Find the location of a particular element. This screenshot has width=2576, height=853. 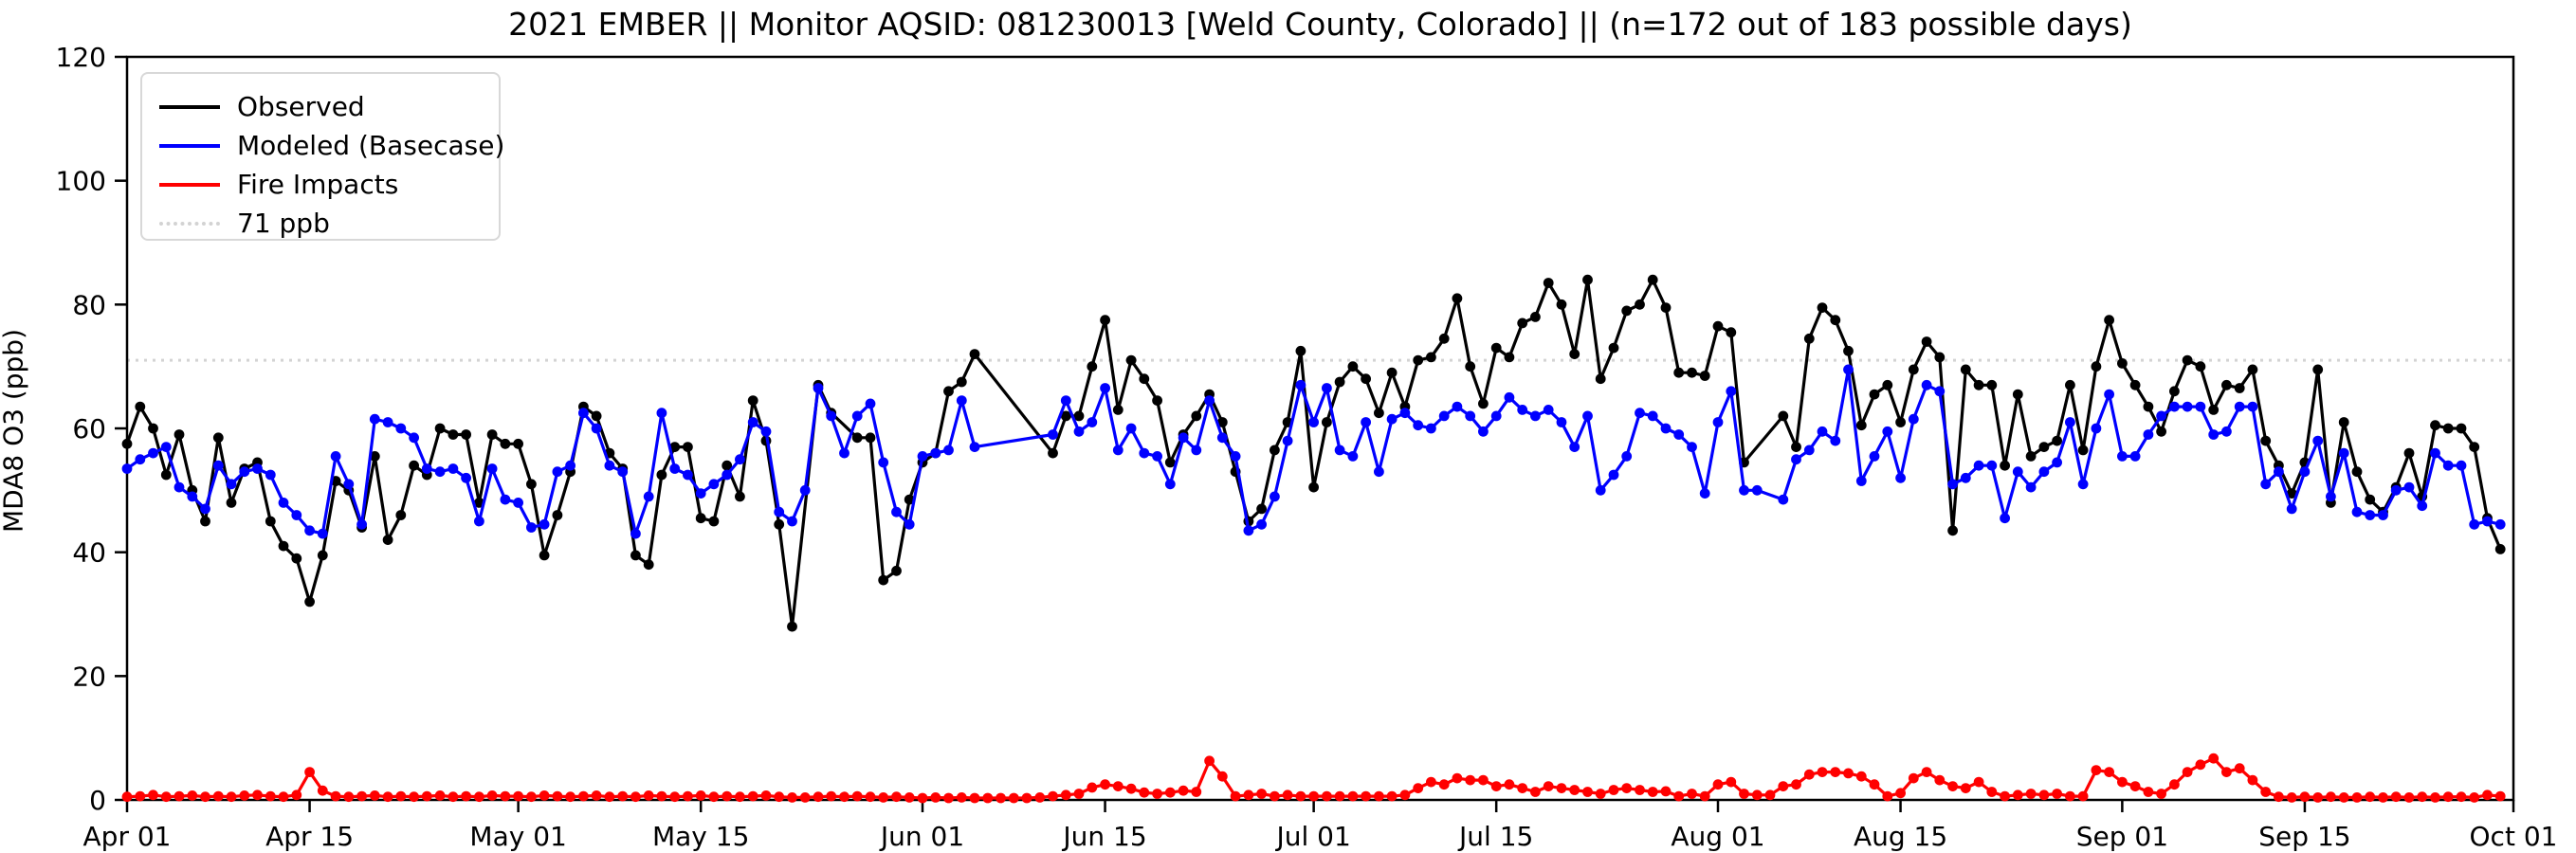

svg-text: Aug 15 is located at coordinates (1900, 836).